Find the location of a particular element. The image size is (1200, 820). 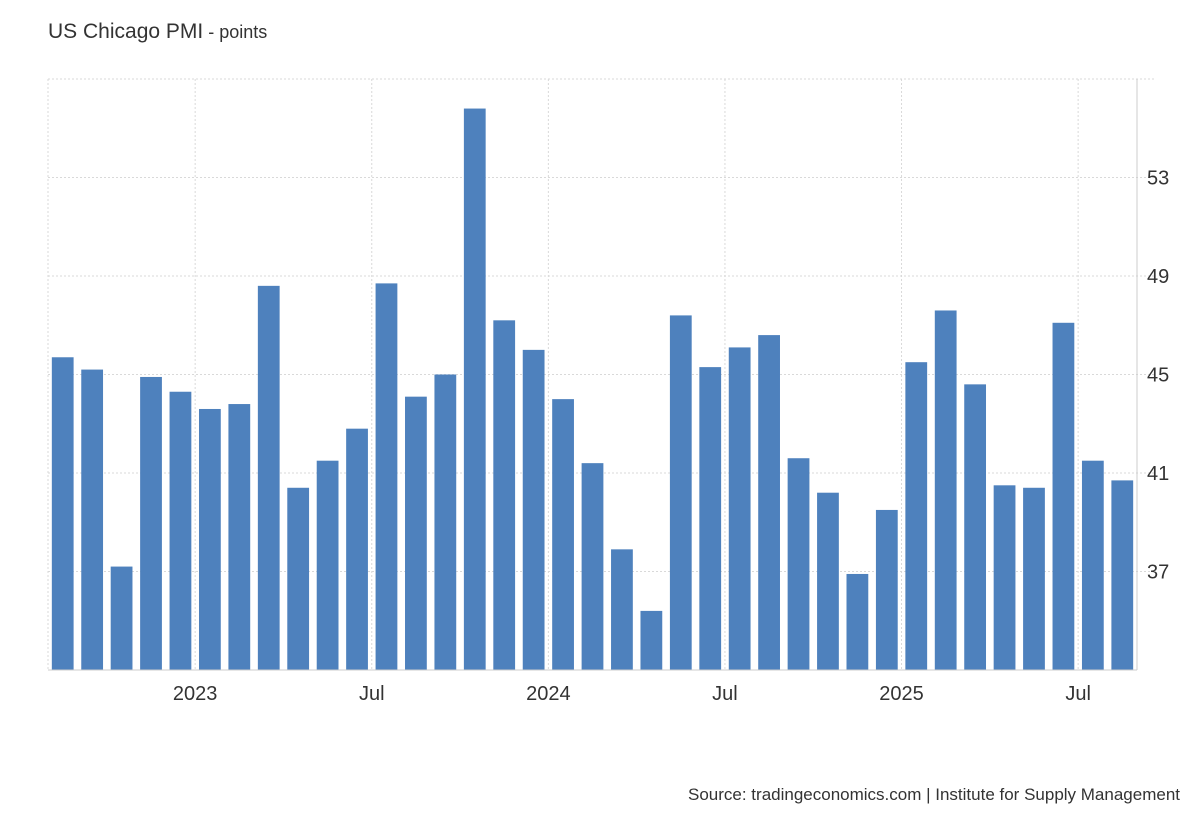

chart-title-text: US Chicago PMI is located at coordinates (126, 31).